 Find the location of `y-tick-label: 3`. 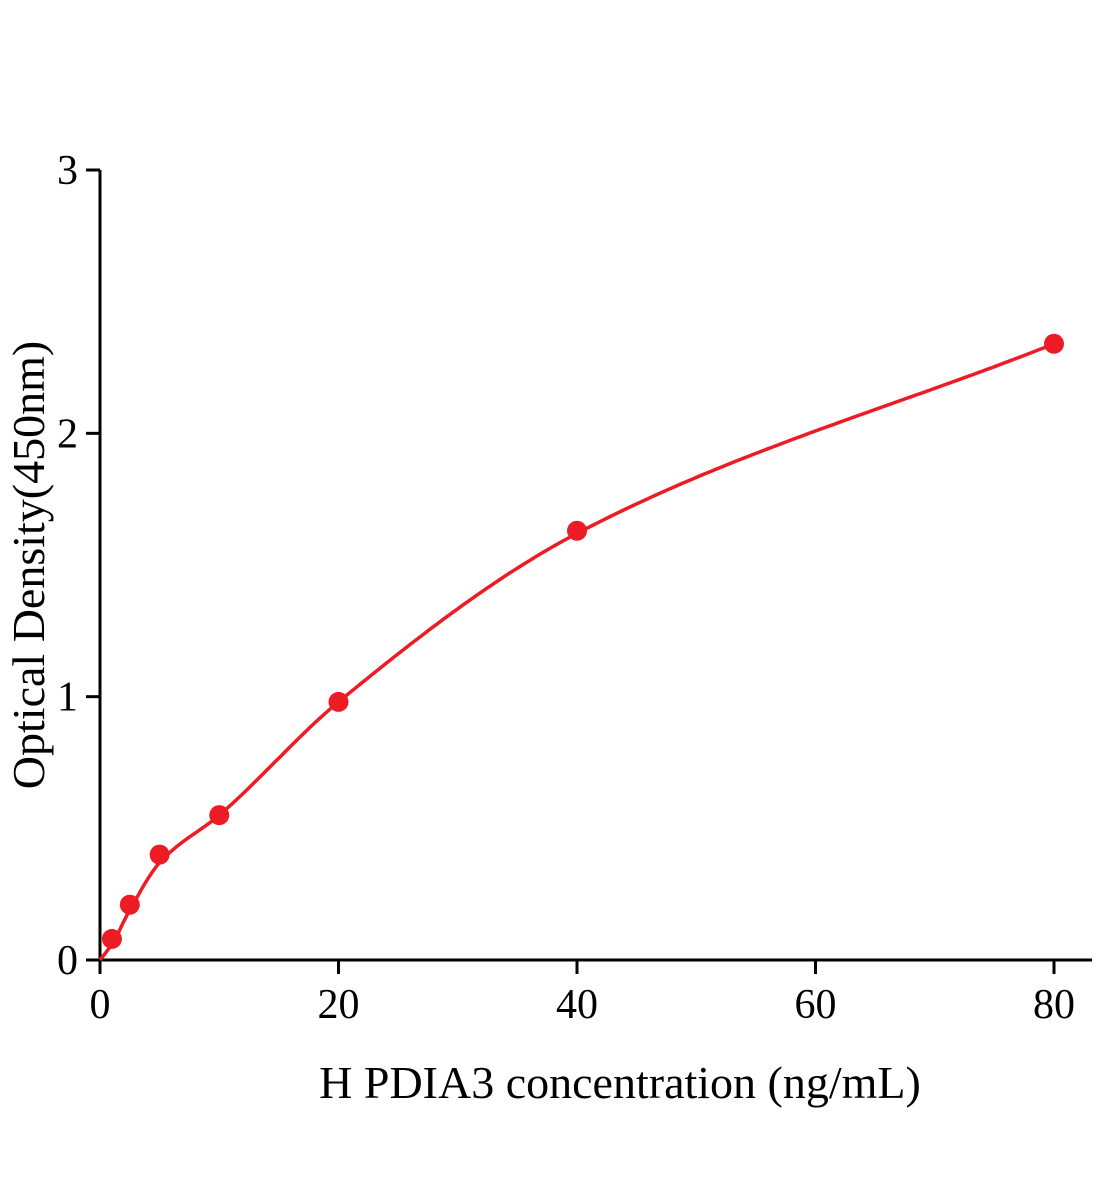

y-tick-label: 3 is located at coordinates (67, 171).